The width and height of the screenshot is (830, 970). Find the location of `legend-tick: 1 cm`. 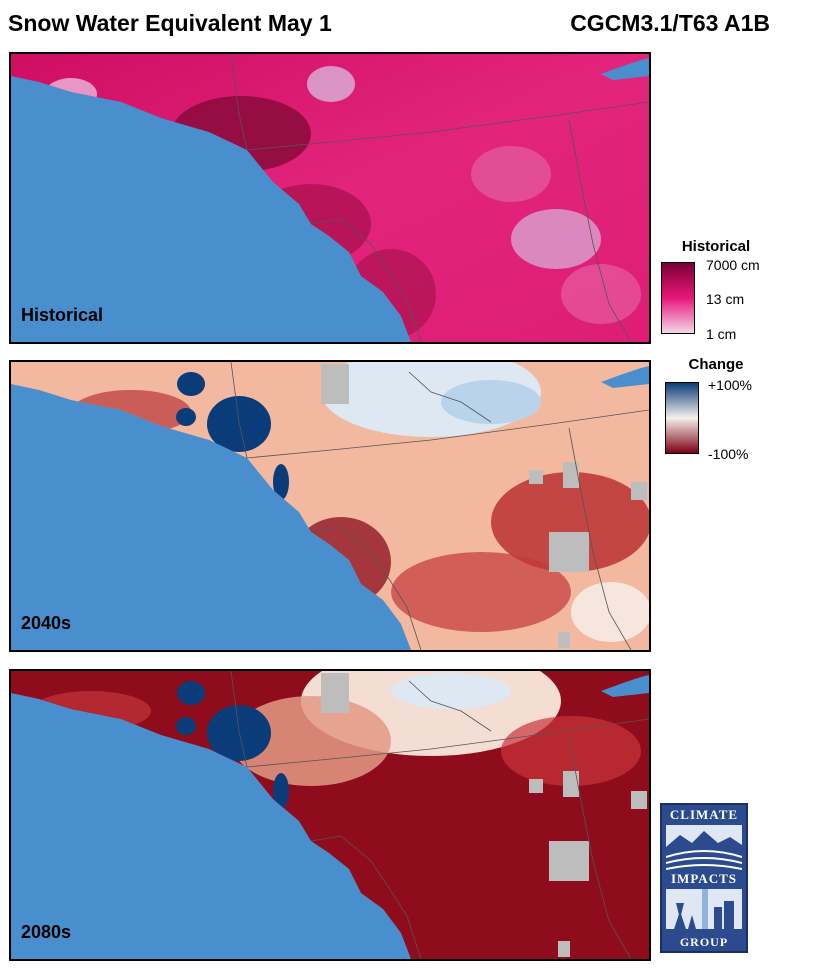

legend-tick: 1 cm is located at coordinates (721, 334).